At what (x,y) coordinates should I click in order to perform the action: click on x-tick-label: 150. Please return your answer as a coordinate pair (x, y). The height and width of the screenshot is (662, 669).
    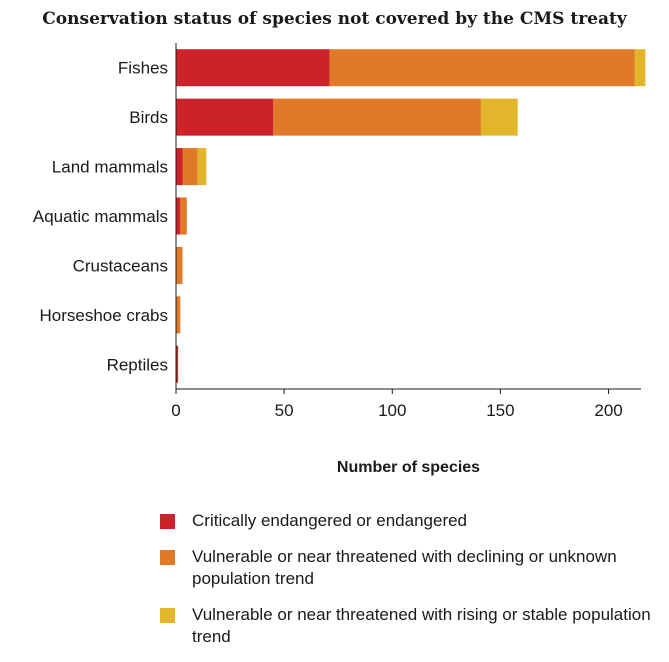
    Looking at the image, I should click on (500, 410).